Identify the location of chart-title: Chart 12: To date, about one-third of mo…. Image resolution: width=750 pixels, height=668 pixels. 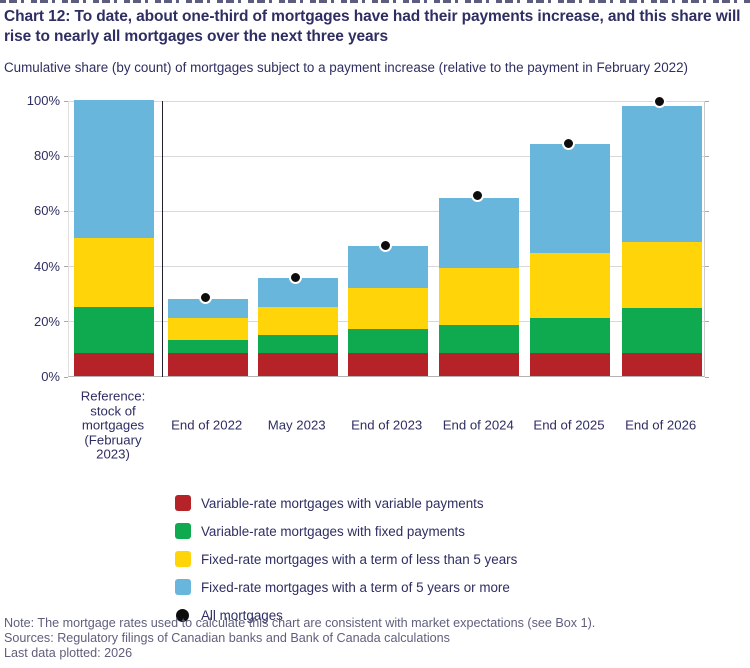
(372, 26).